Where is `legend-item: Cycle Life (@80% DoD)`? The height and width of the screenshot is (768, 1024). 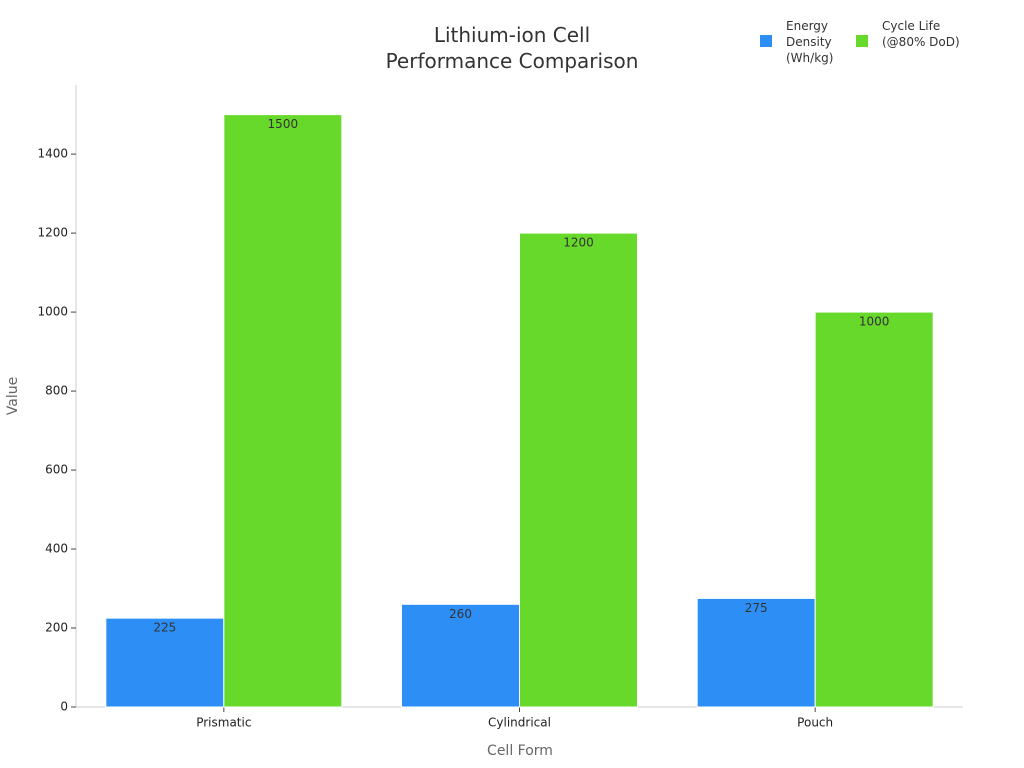 legend-item: Cycle Life (@80% DoD) is located at coordinates (909, 42).